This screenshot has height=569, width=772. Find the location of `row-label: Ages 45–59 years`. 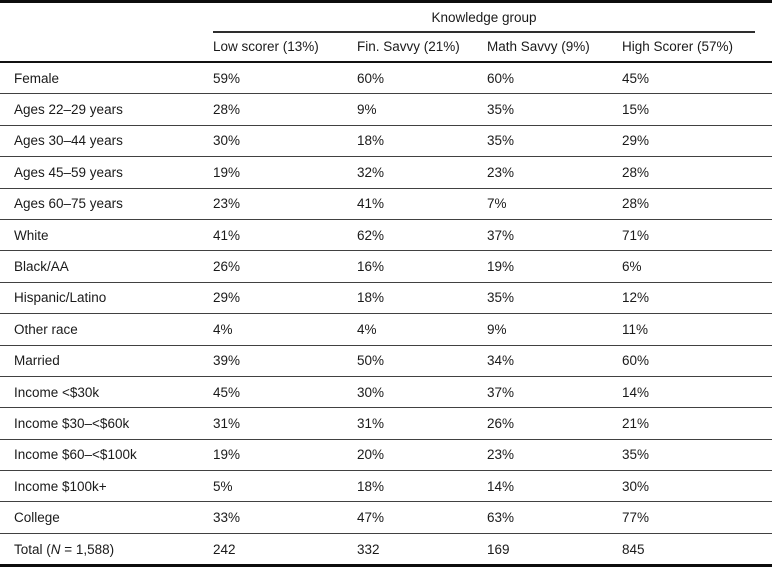

row-label: Ages 45–59 years is located at coordinates (106, 172).